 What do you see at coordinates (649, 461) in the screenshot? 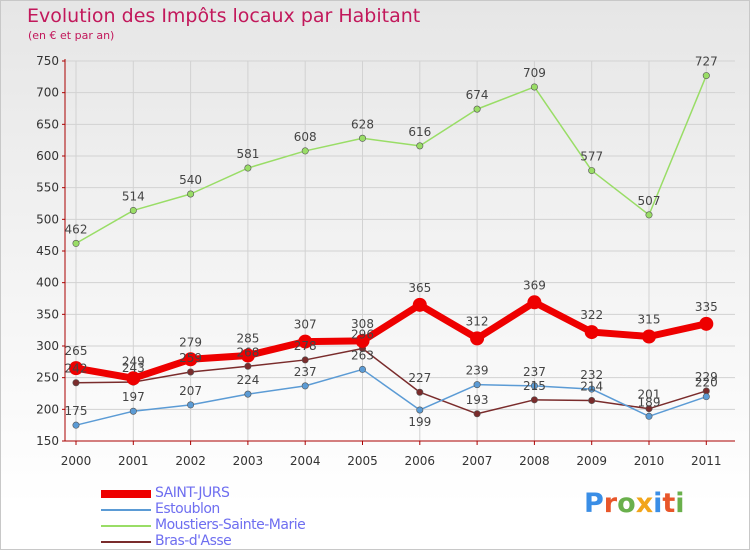
I see `x-tick-label: 2010` at bounding box center [649, 461].